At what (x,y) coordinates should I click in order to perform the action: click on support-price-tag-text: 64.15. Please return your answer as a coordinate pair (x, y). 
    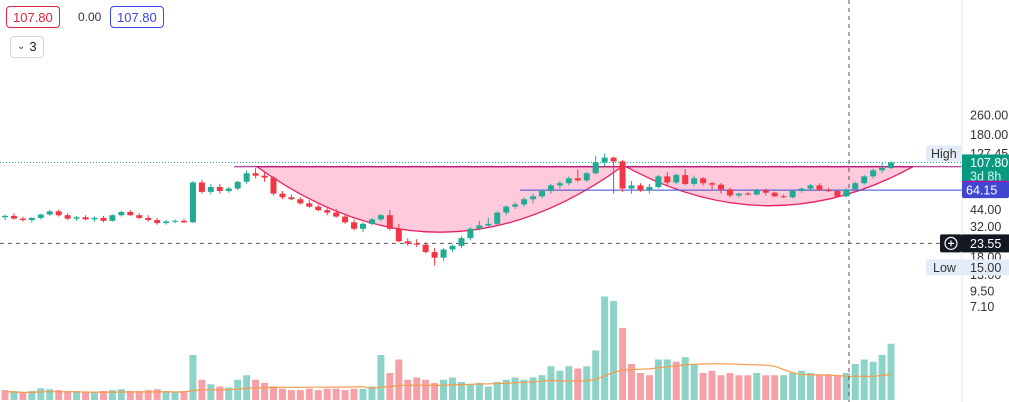
    Looking at the image, I should click on (981, 191).